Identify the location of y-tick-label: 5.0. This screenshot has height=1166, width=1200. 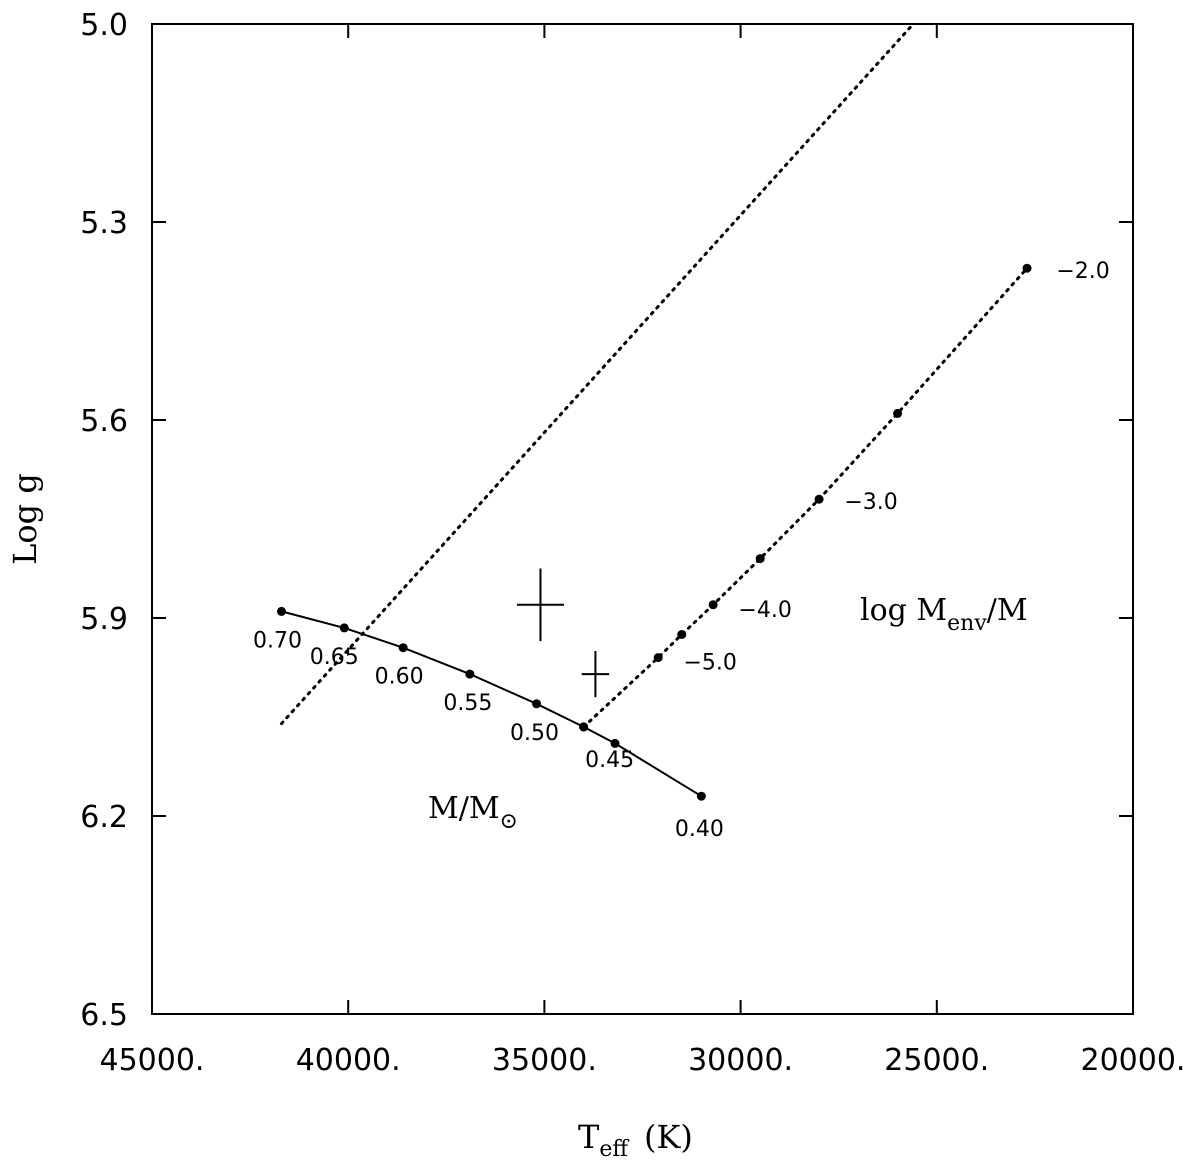
(104, 25).